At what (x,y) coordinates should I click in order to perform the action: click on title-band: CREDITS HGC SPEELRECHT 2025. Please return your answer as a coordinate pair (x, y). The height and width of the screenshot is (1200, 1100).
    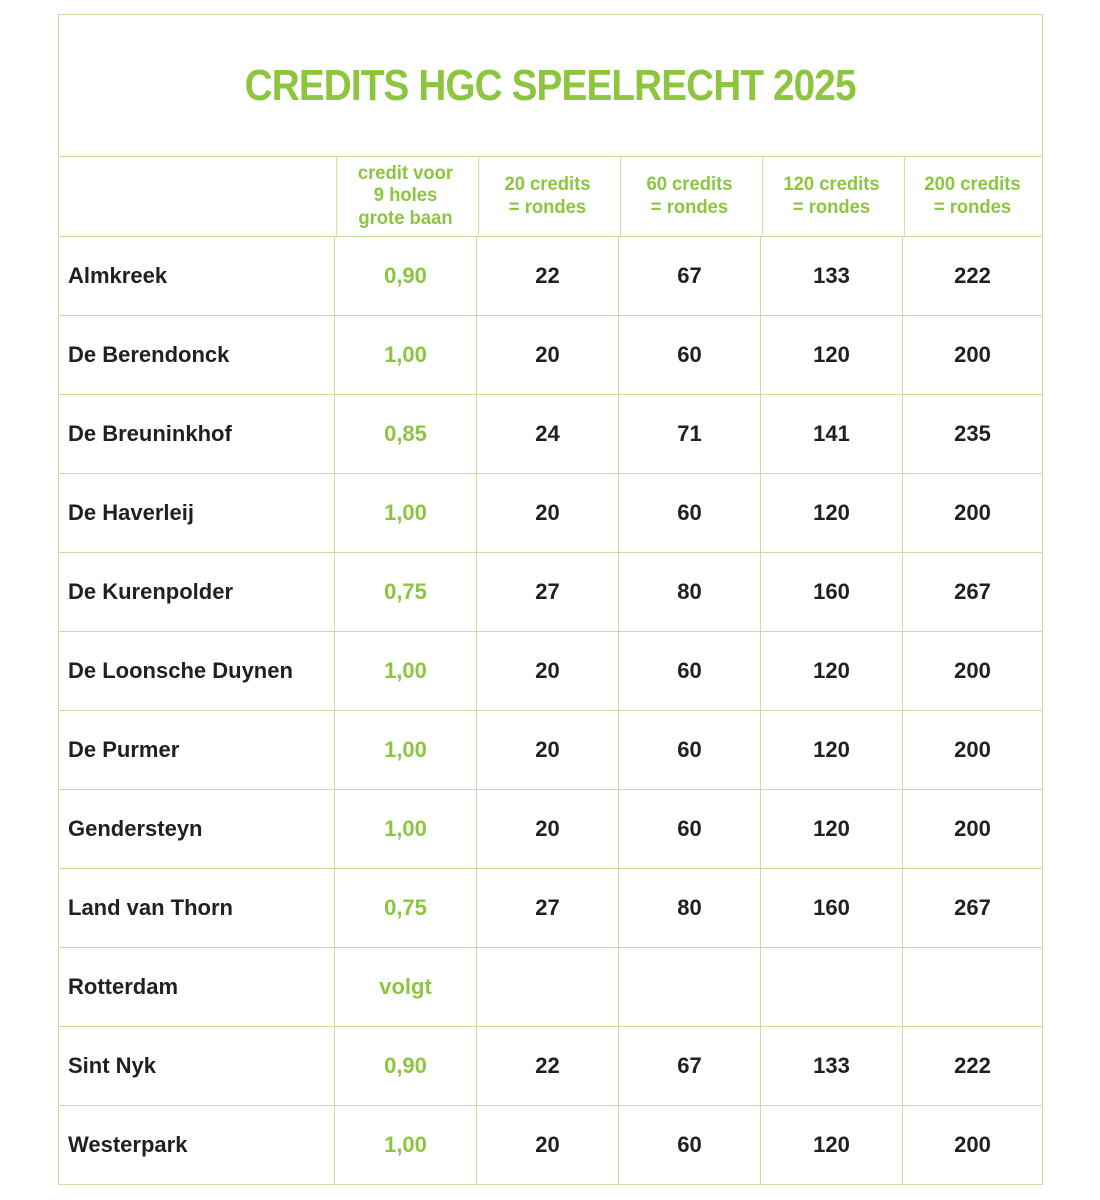
    Looking at the image, I should click on (550, 85).